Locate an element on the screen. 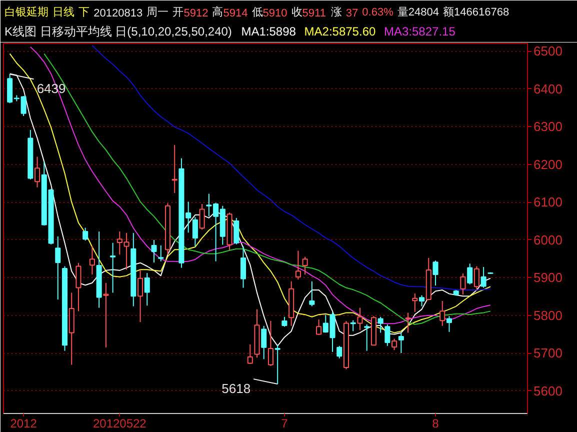 Image resolution: width=577 pixels, height=432 pixels. y-tick-label: 6000 is located at coordinates (548, 240).